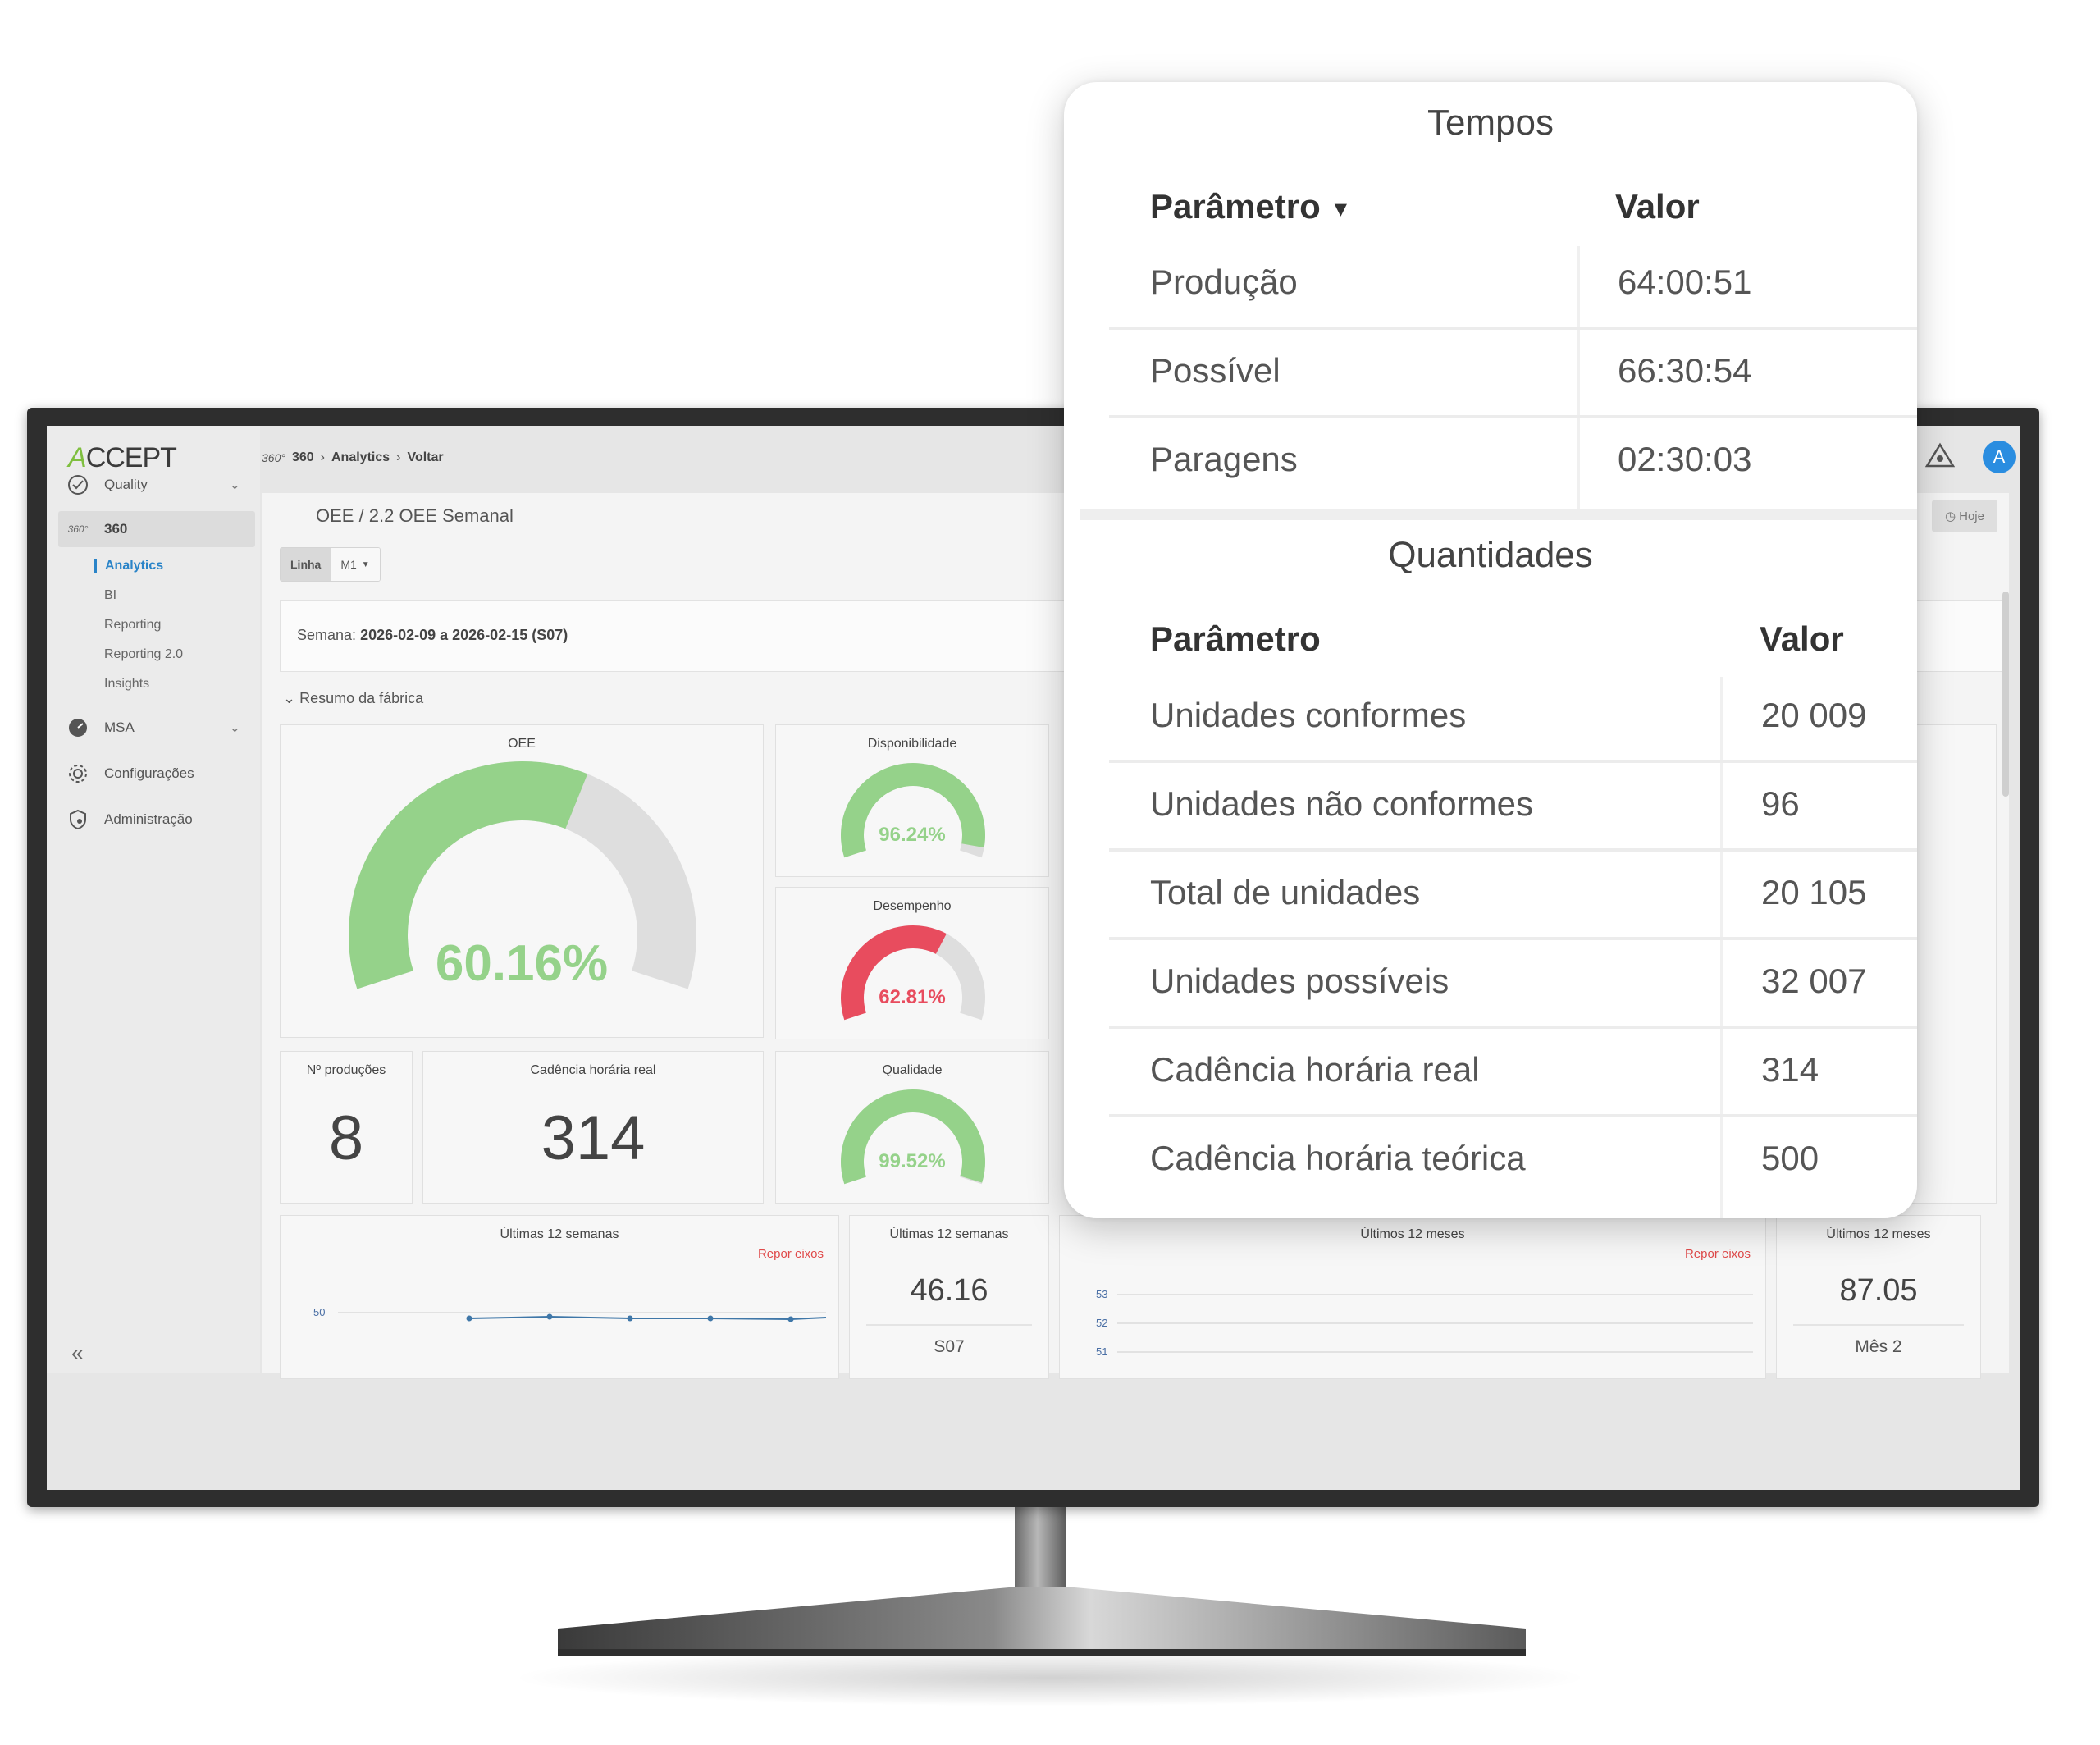 This screenshot has width=2100, height=1745. I want to click on months-value: 87.05, so click(1879, 1290).